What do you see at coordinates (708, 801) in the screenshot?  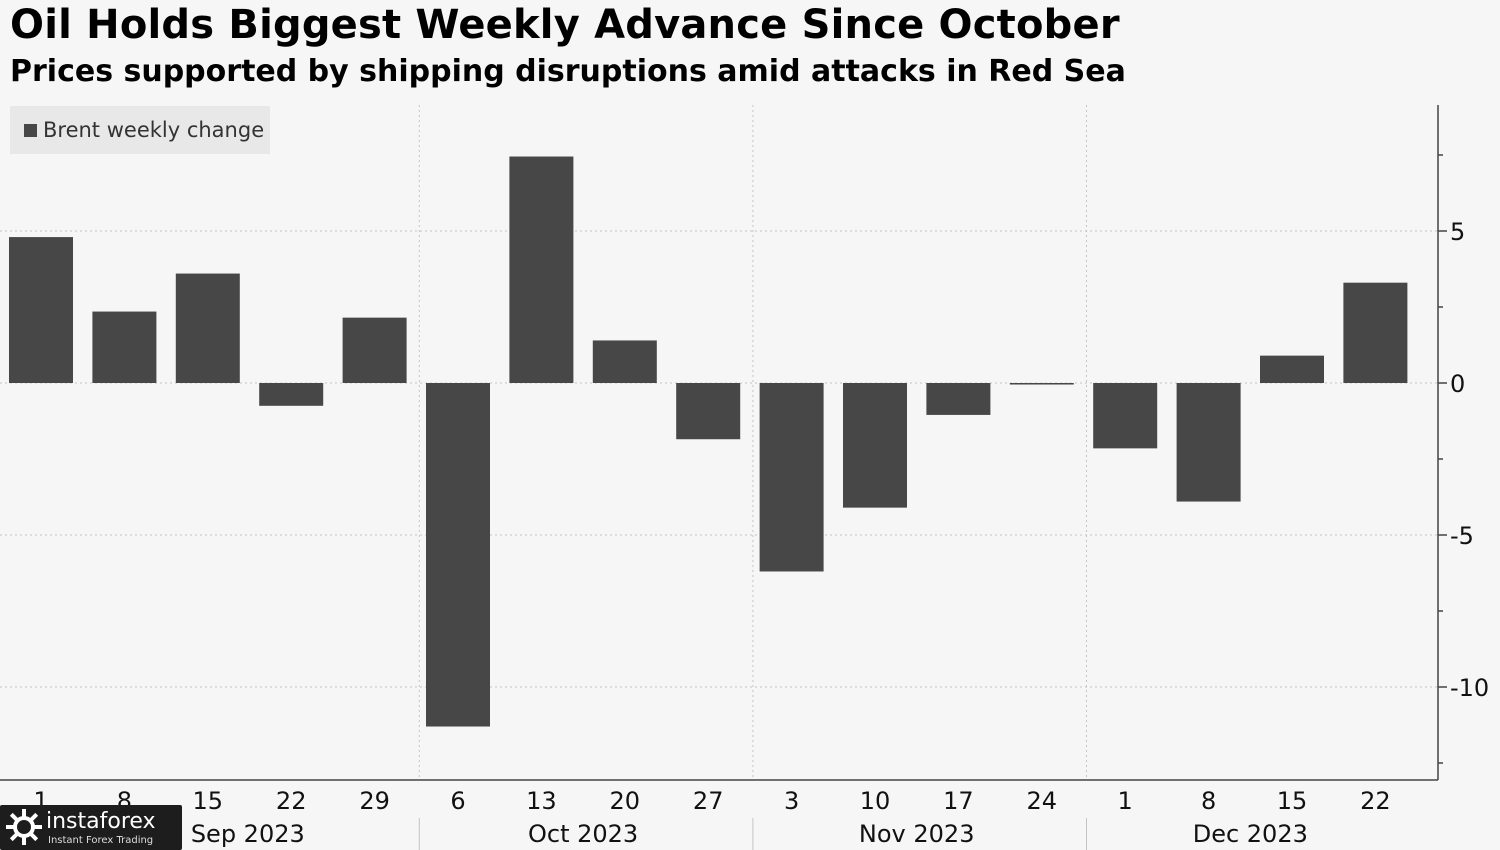 I see `x-tick-label: 27` at bounding box center [708, 801].